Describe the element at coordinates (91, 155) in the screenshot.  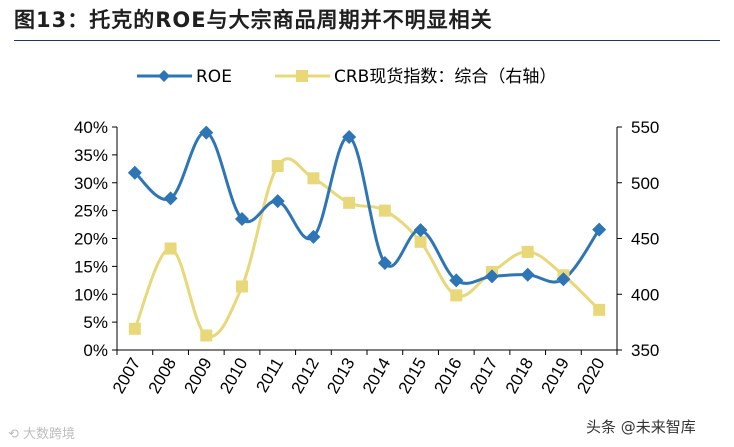
I see `y-left-tick-label: 35%` at that location.